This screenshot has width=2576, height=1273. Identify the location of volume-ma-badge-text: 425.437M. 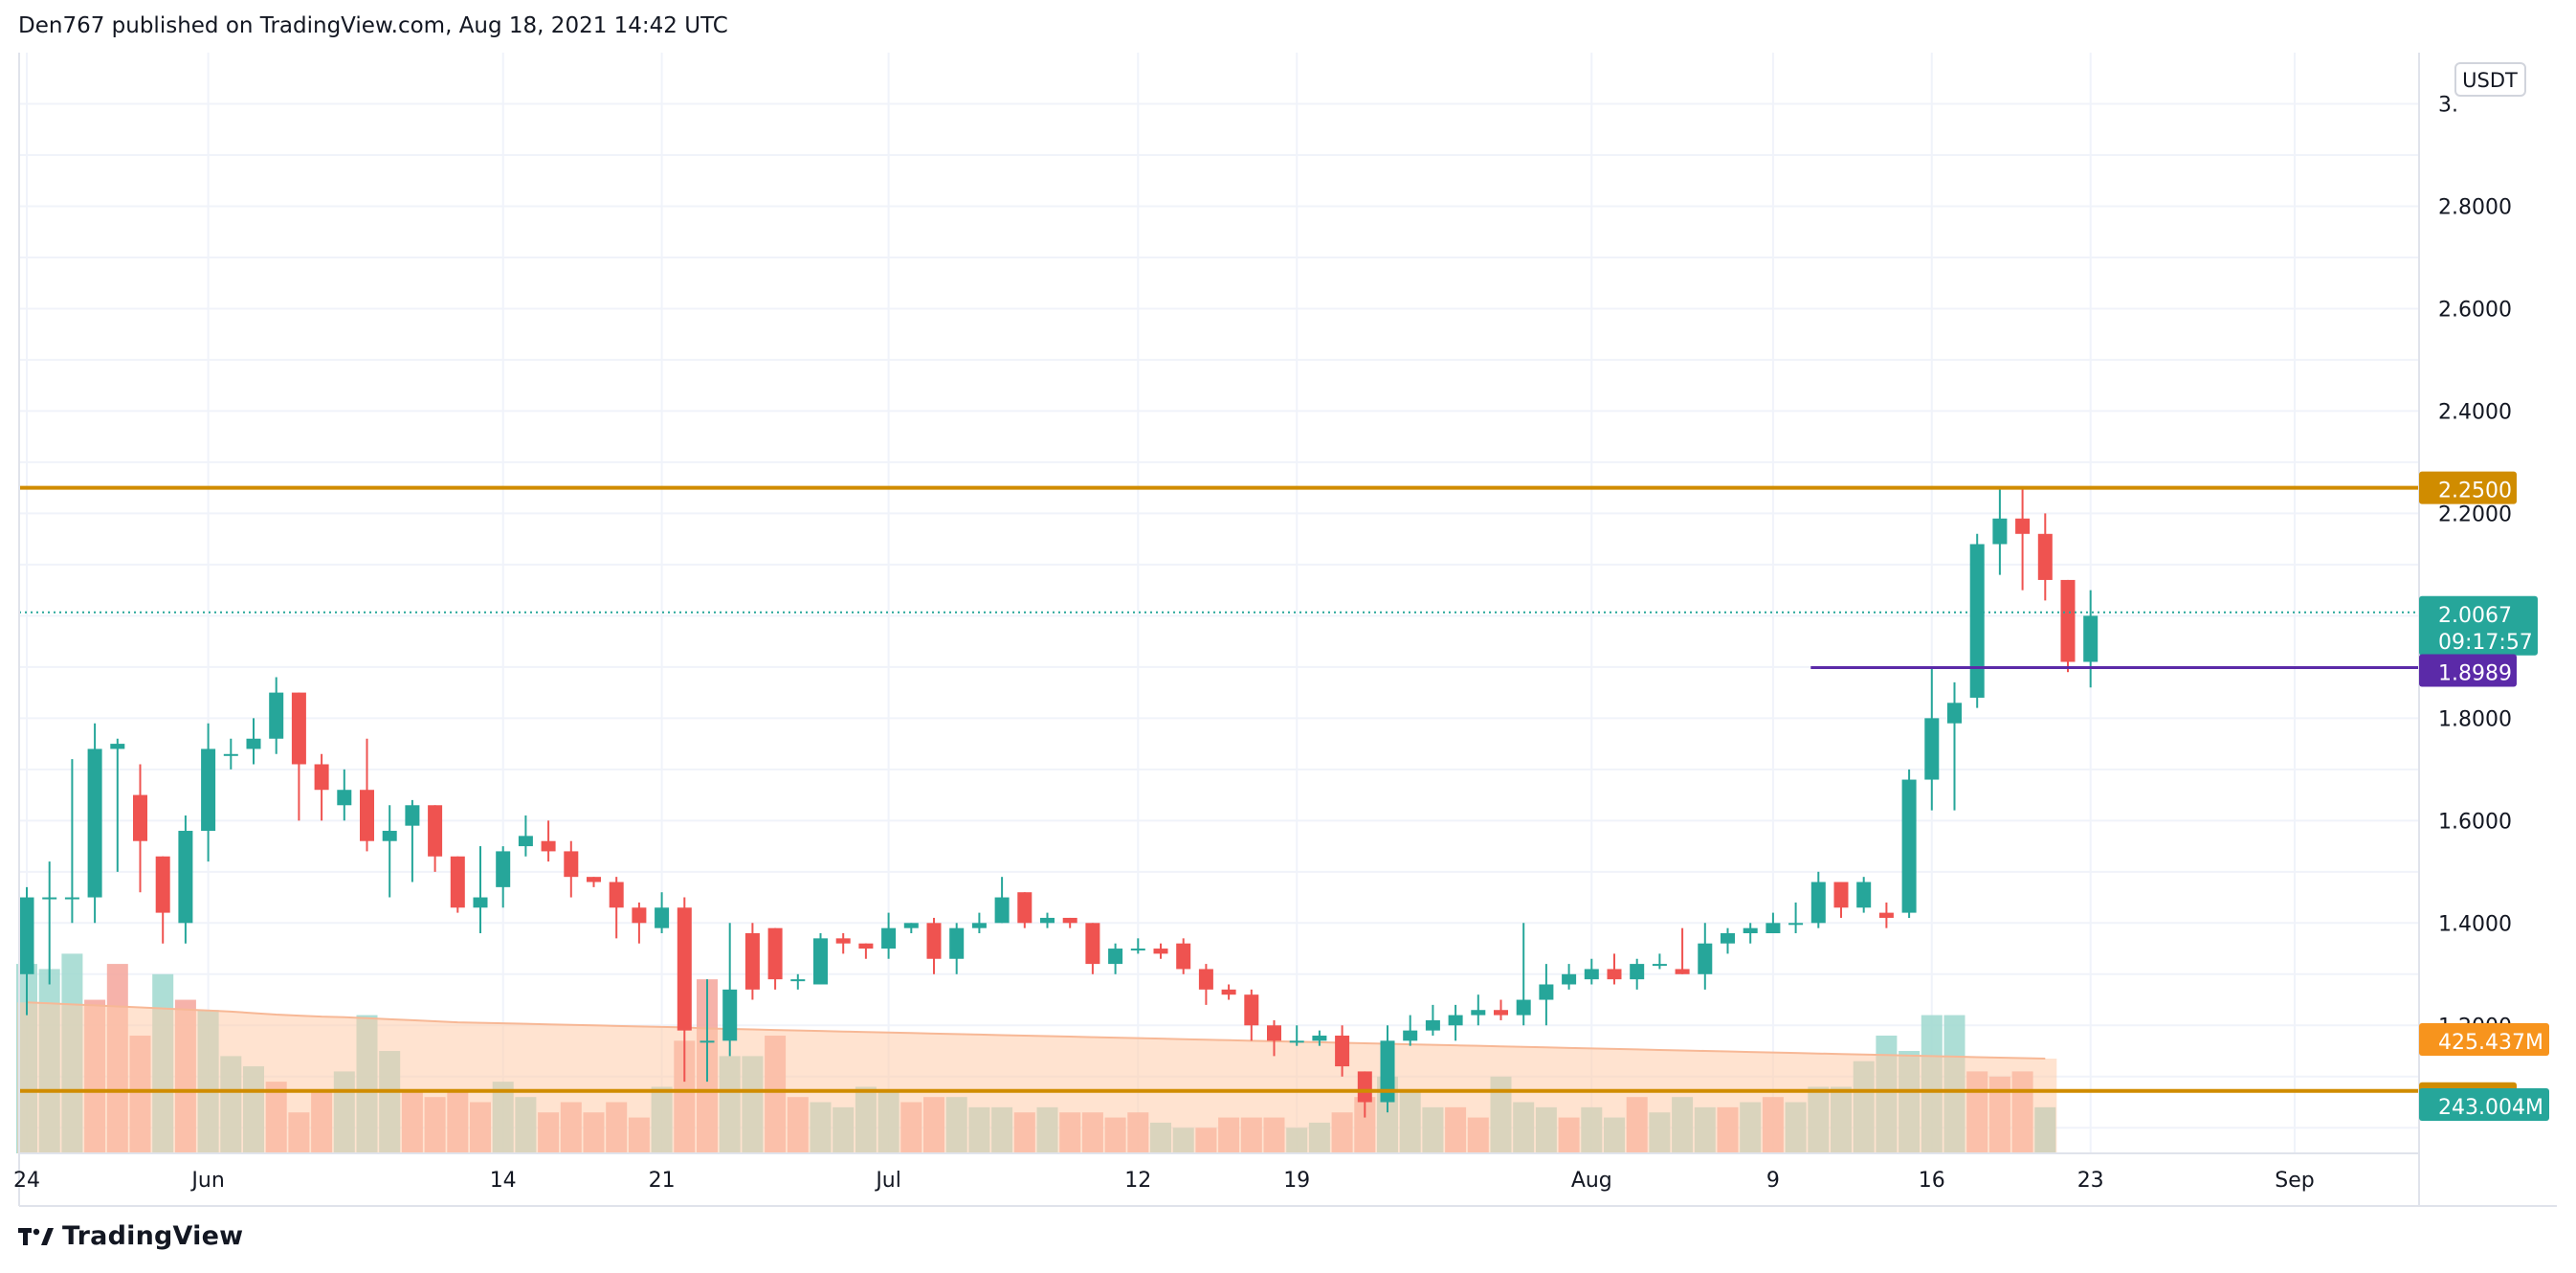
(2490, 1043).